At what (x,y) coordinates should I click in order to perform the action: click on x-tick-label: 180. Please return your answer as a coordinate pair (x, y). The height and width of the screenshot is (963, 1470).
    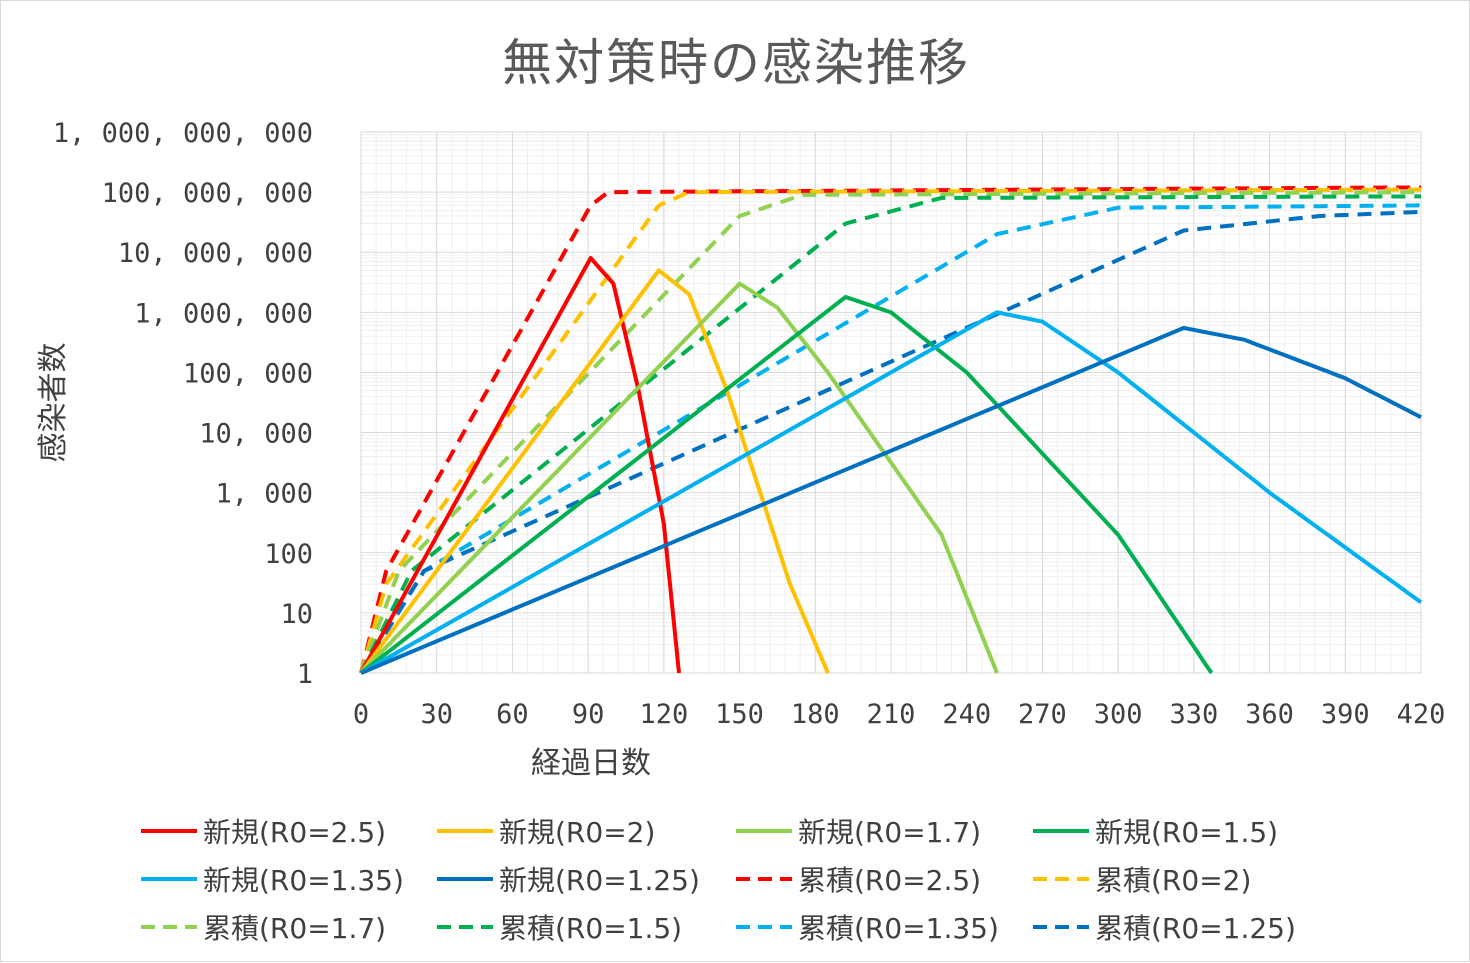
    Looking at the image, I should click on (815, 714).